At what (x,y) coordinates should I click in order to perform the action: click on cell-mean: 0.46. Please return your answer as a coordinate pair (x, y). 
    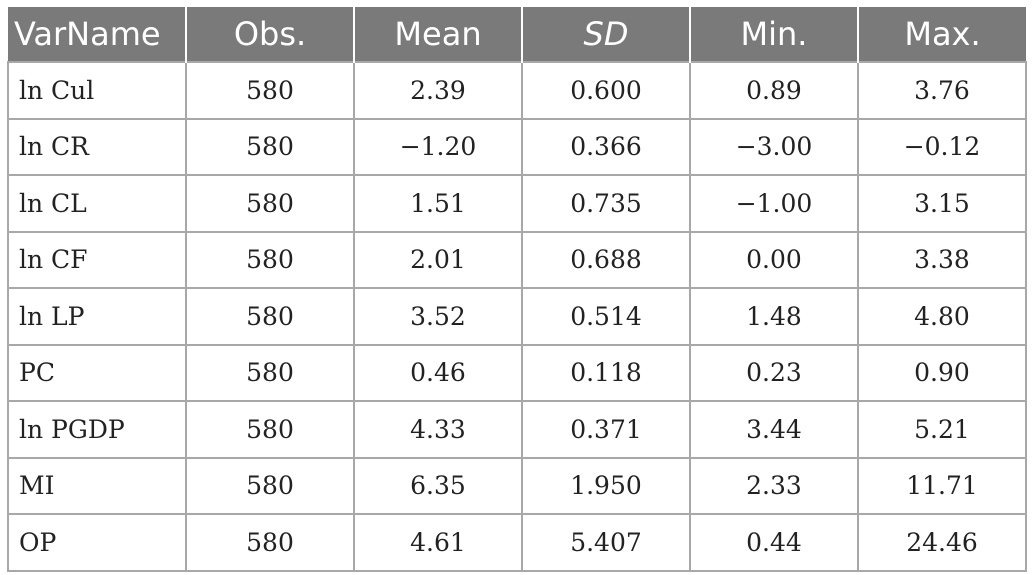
    Looking at the image, I should click on (438, 372).